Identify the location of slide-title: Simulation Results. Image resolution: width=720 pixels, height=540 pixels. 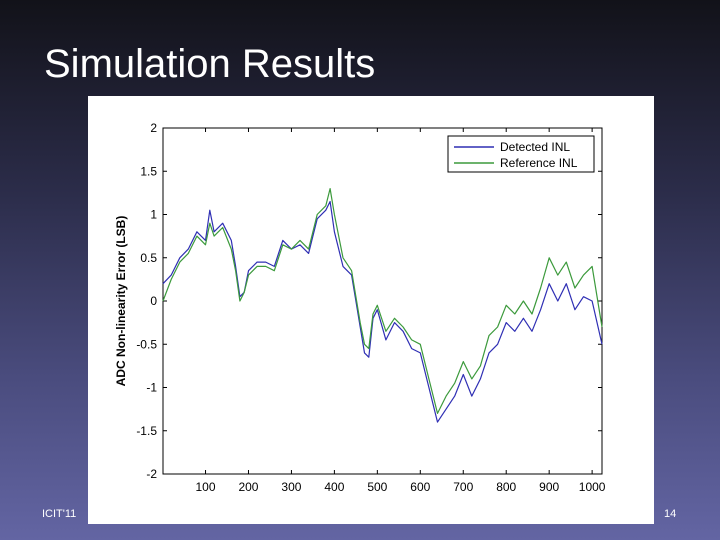
(210, 64).